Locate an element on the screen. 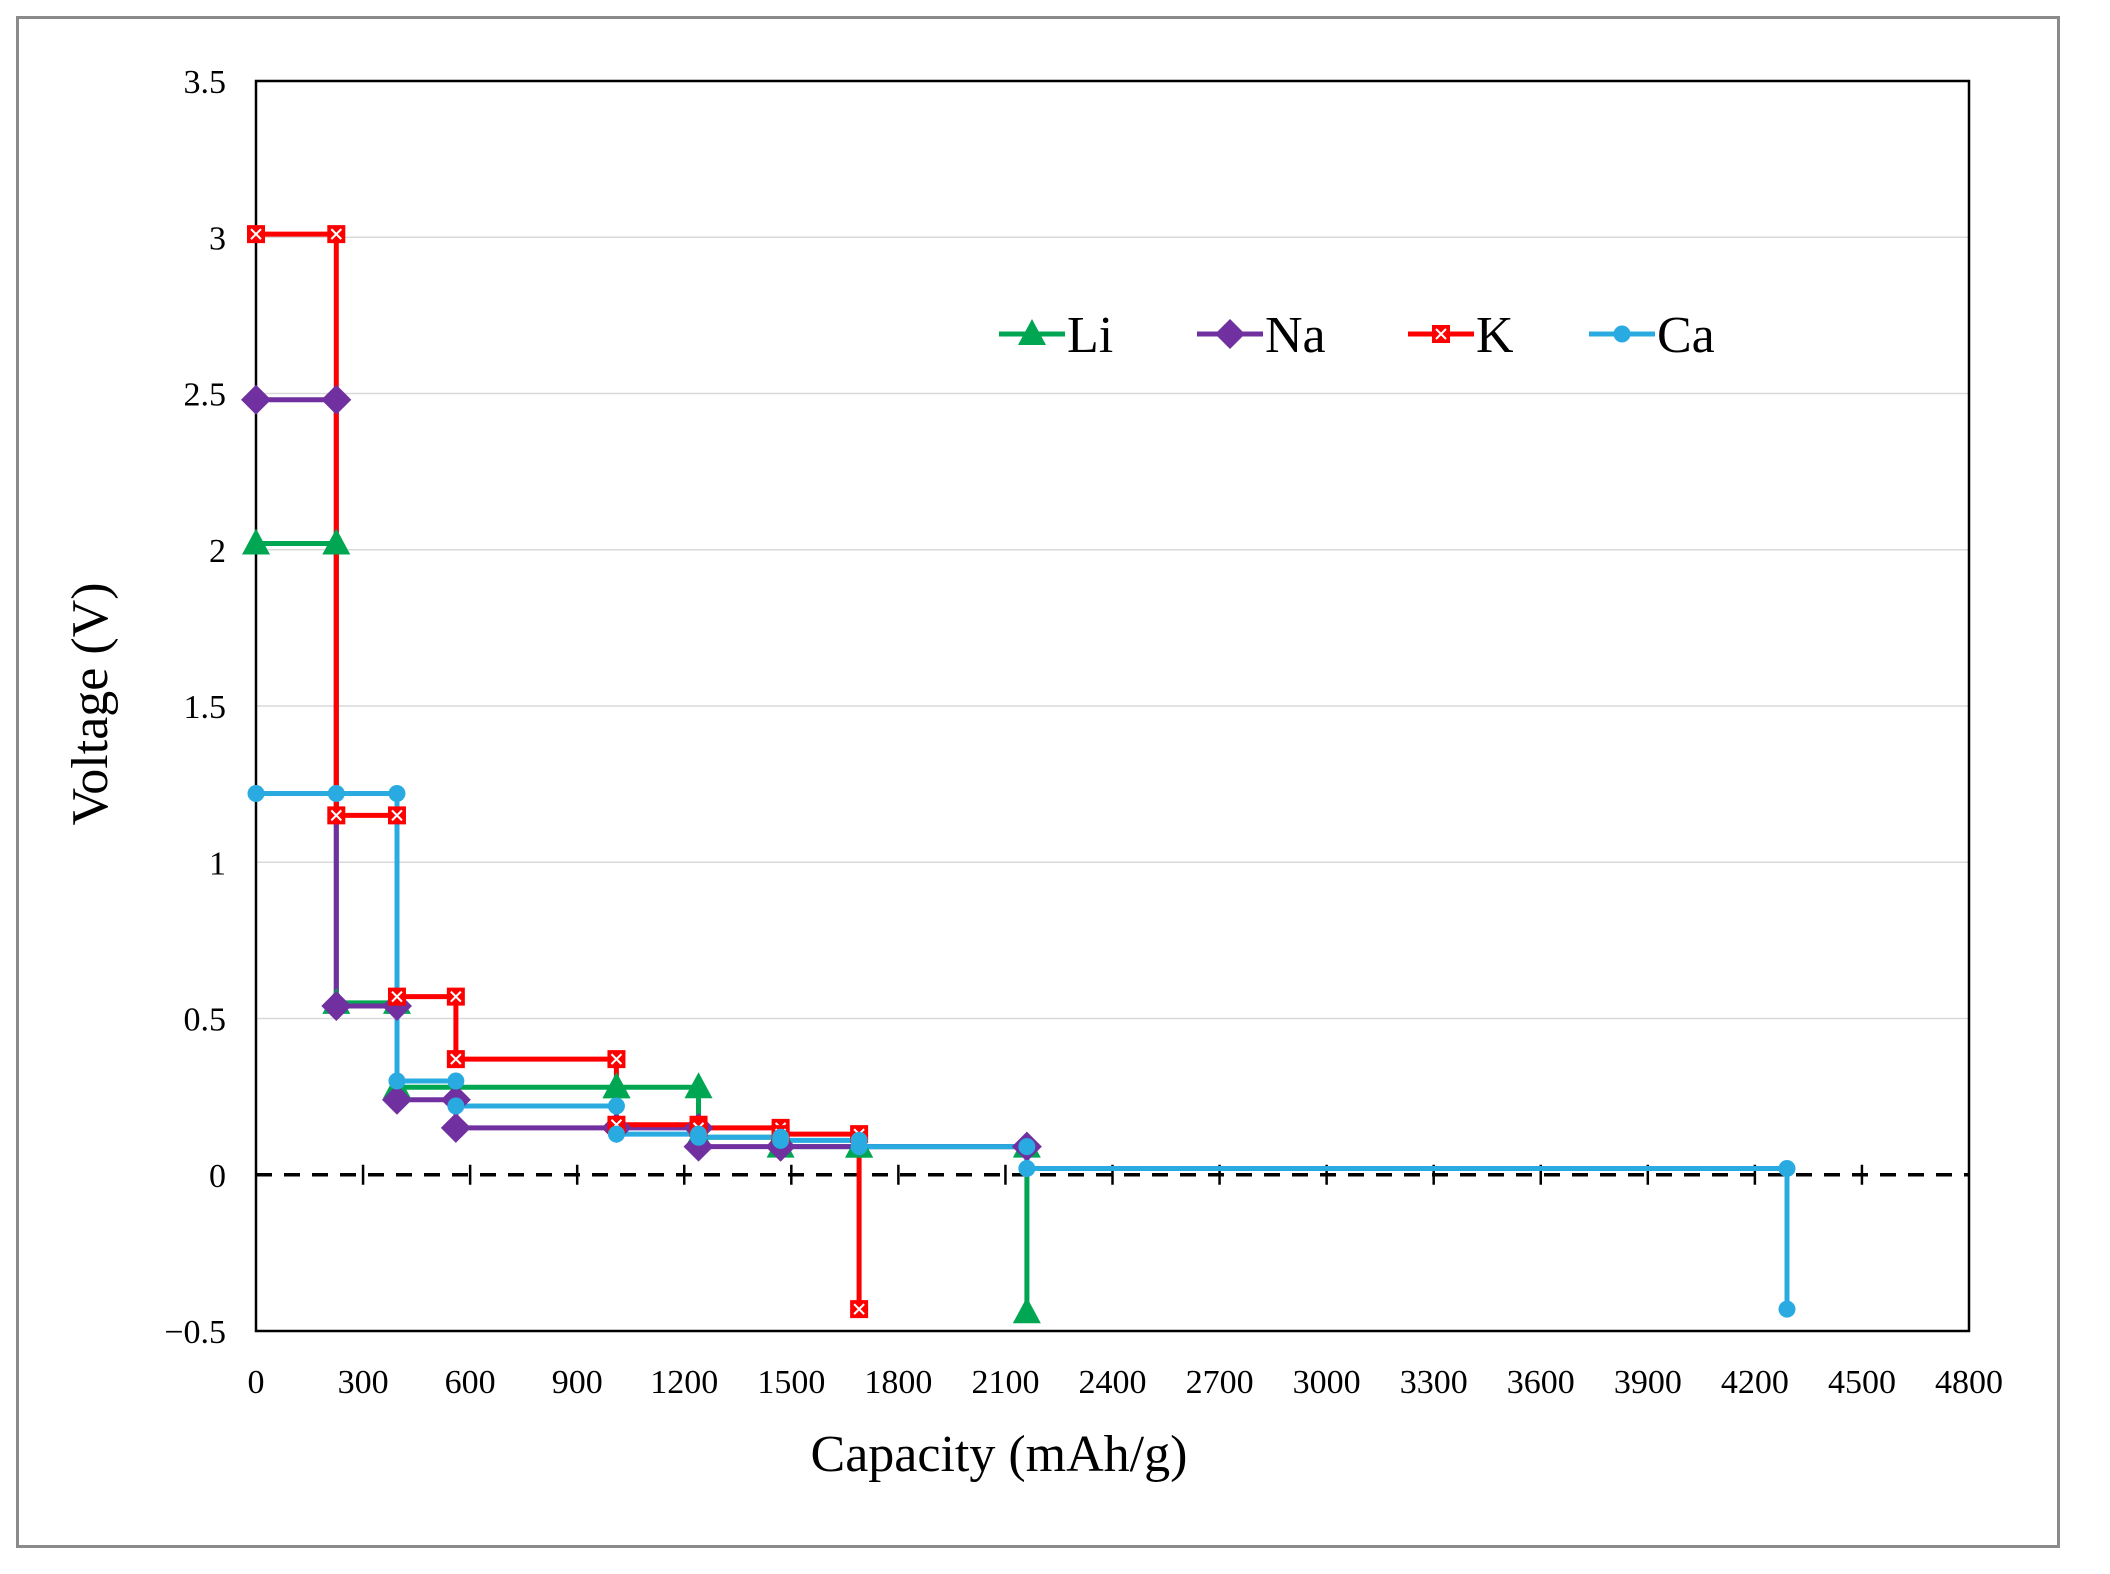  x-tick-label-0: 0 is located at coordinates (256, 1382).